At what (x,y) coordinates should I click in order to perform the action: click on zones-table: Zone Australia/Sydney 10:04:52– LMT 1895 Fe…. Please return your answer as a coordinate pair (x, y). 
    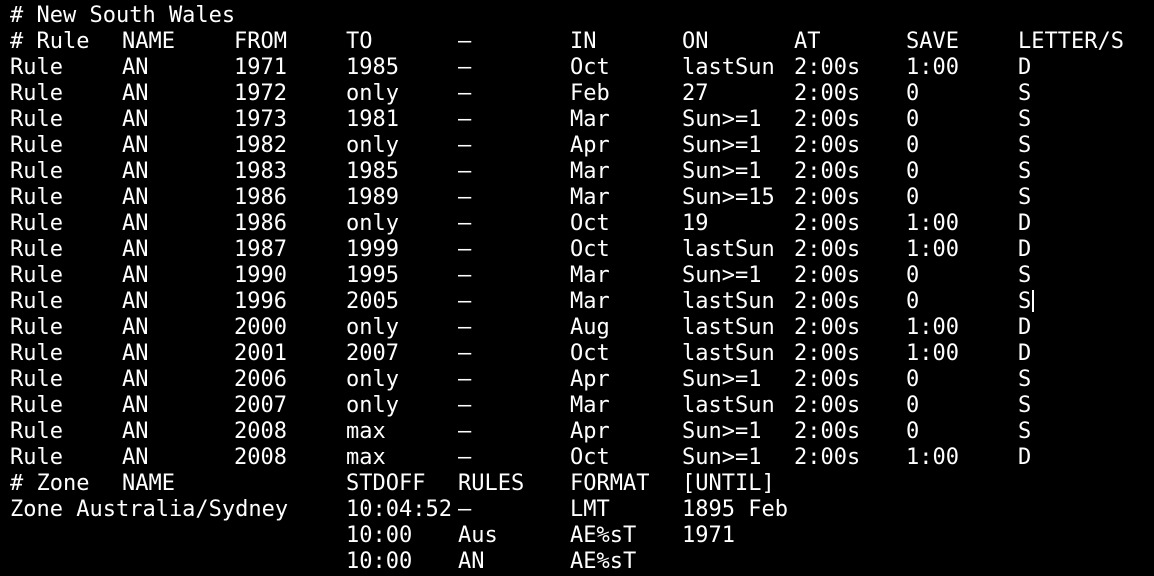
    Looking at the image, I should click on (582, 536).